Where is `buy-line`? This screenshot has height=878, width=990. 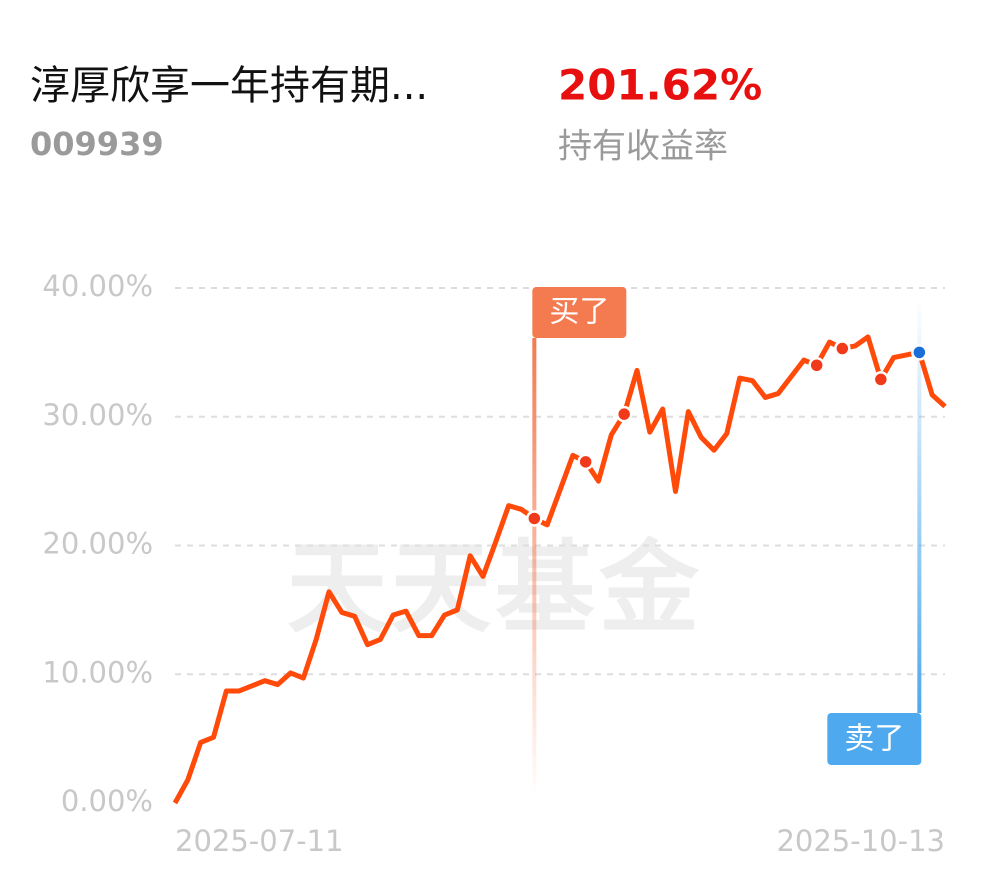
buy-line is located at coordinates (534, 568).